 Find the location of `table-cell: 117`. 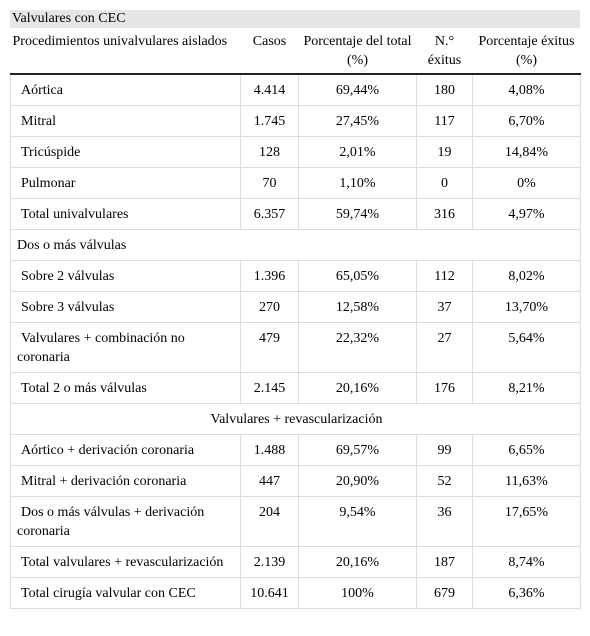

table-cell: 117 is located at coordinates (444, 121).